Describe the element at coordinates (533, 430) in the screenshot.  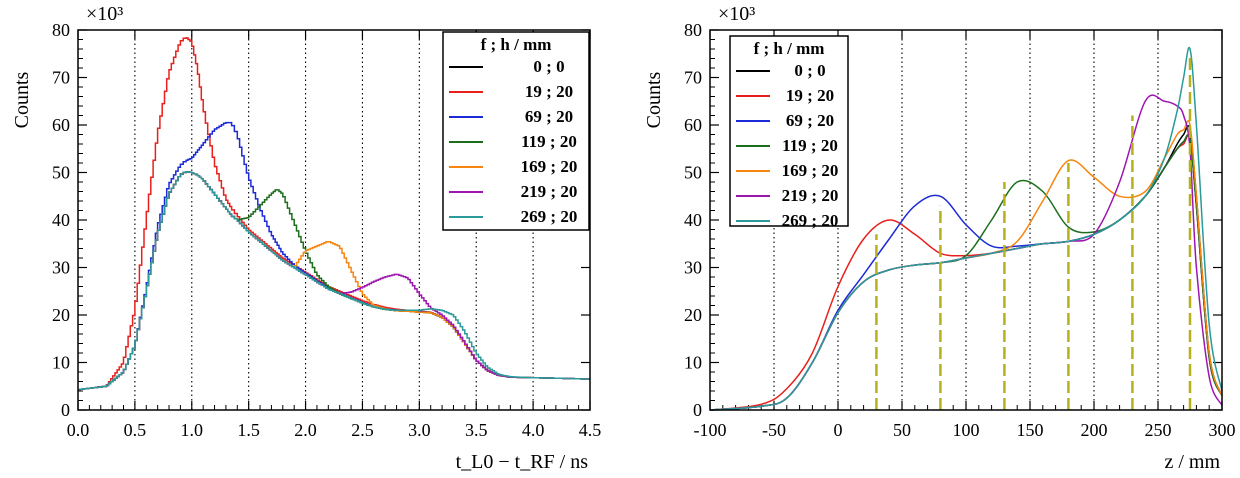
I see `x-tick-label: 4.0` at that location.